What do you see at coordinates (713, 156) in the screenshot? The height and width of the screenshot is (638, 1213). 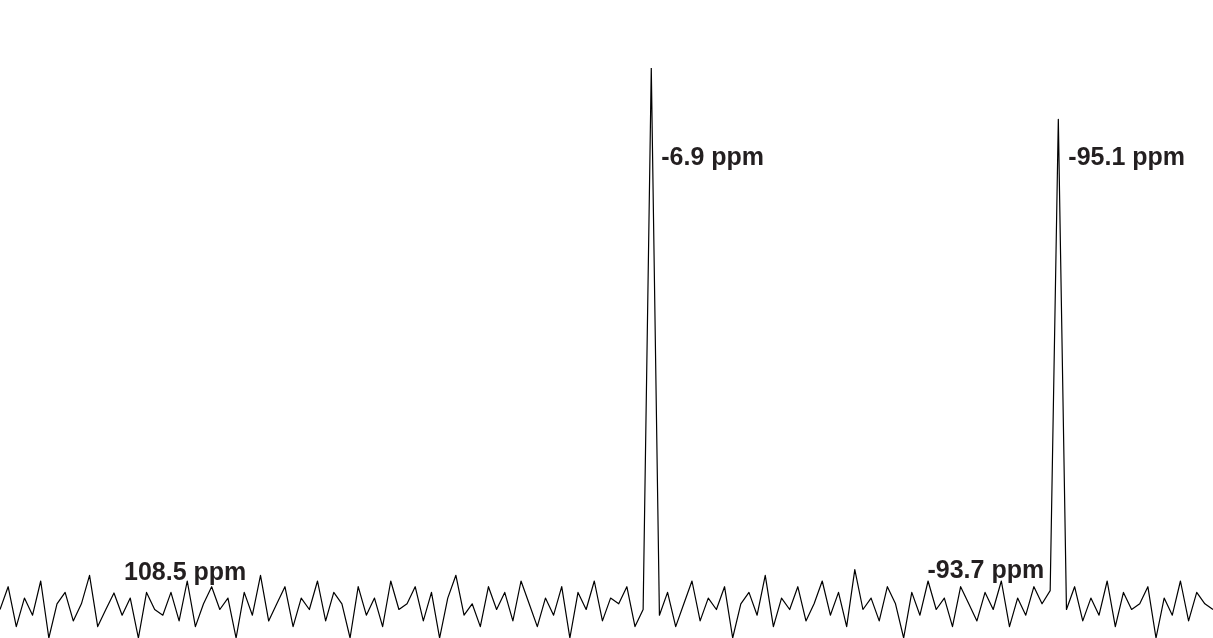 I see `annotation: -6.9 ppm` at bounding box center [713, 156].